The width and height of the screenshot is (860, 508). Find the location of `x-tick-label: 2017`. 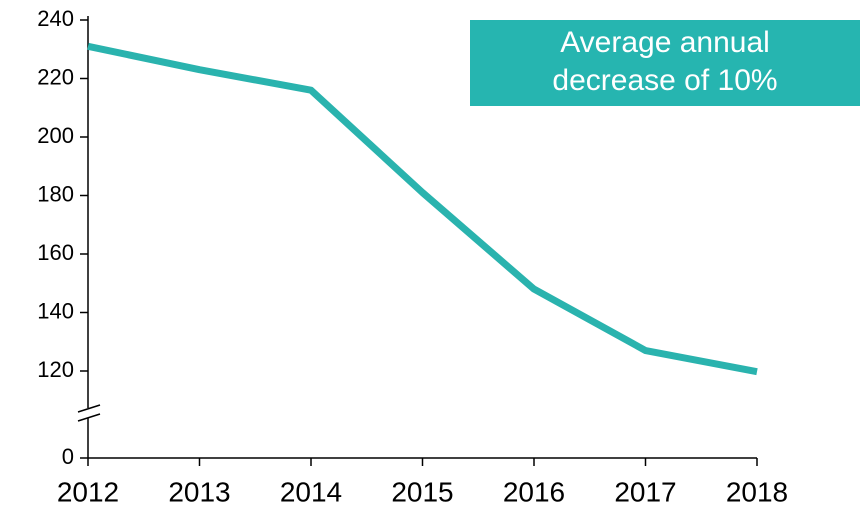

x-tick-label: 2017 is located at coordinates (645, 491).